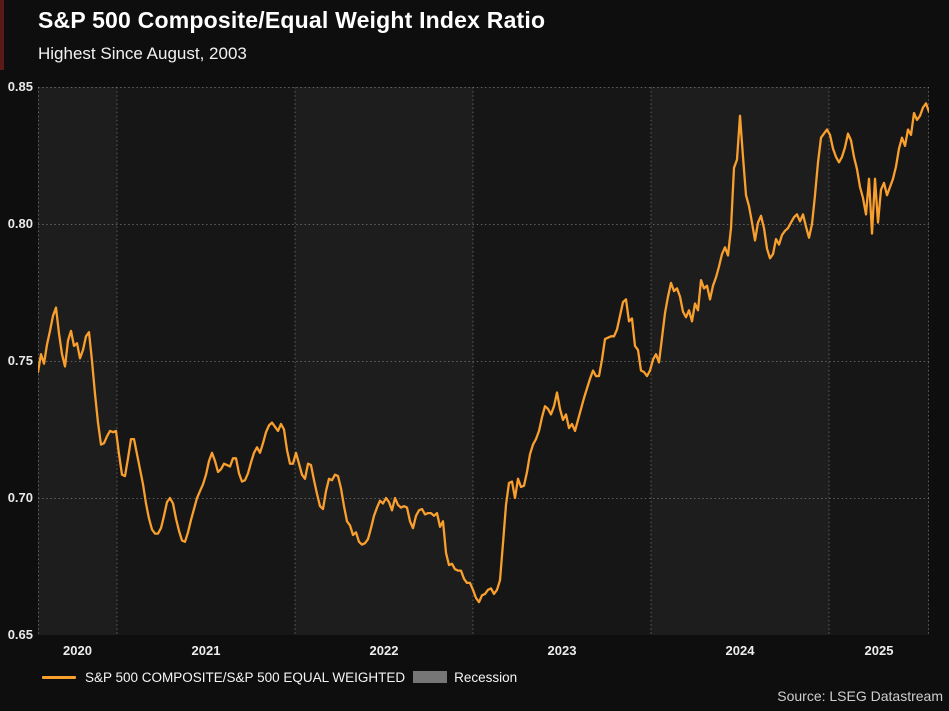 This screenshot has height=711, width=949. What do you see at coordinates (142, 53) in the screenshot?
I see `page-subtitle: Highest Since August, 2003` at bounding box center [142, 53].